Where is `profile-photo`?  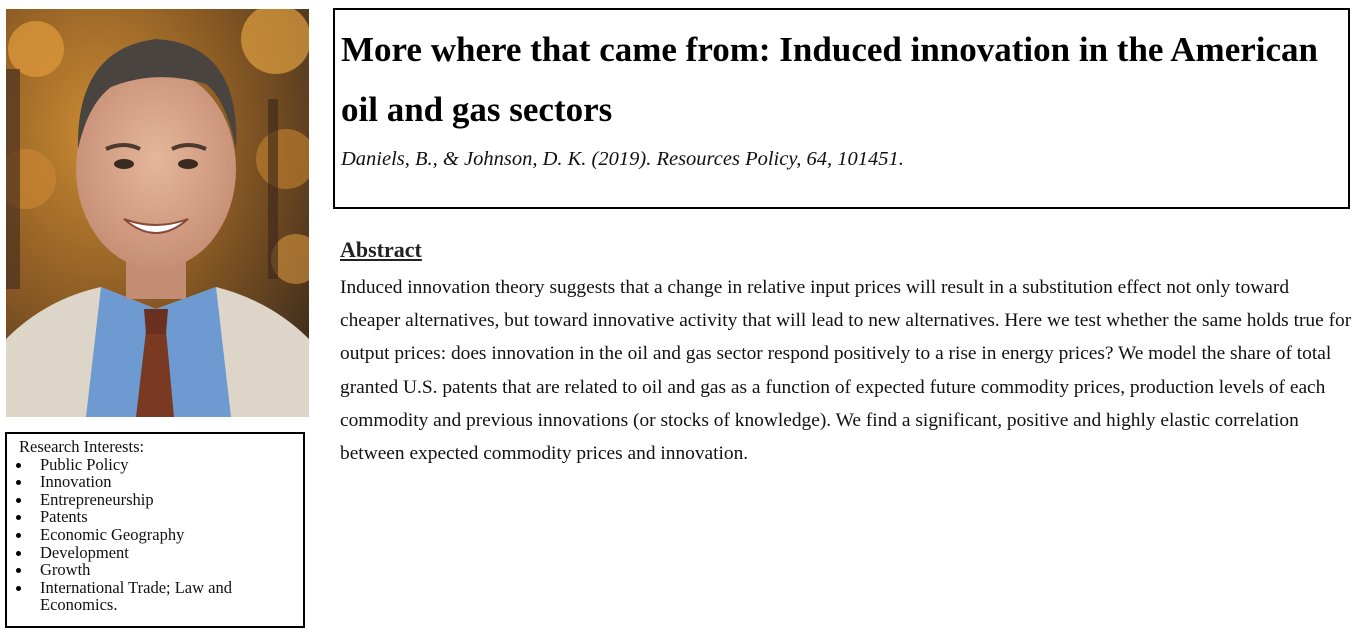
profile-photo is located at coordinates (157, 213).